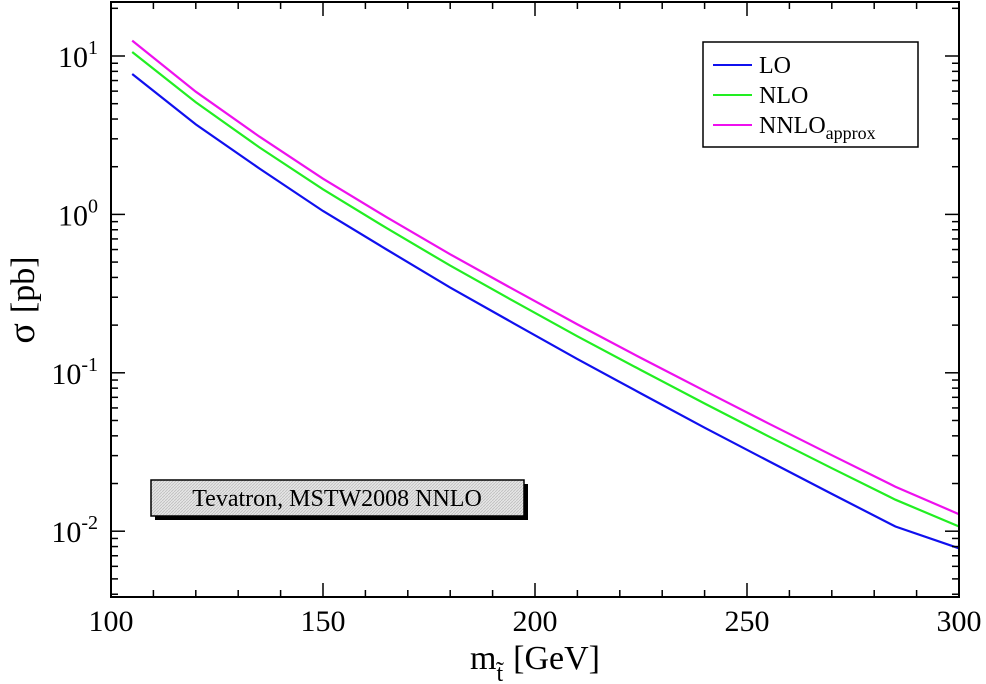 The image size is (986, 684). What do you see at coordinates (483, 658) in the screenshot?
I see `x-axis-label-main: m` at bounding box center [483, 658].